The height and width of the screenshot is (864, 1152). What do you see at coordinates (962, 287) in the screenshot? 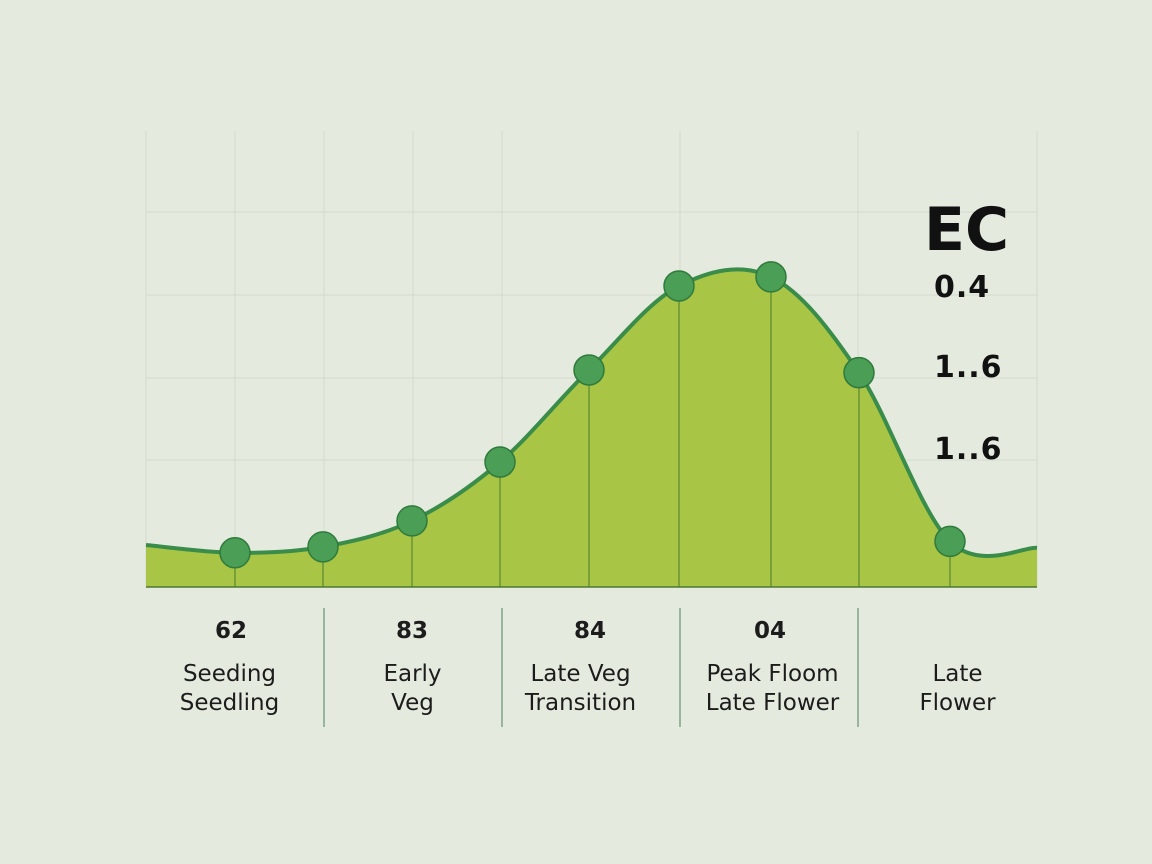
I see `y-tick-label: 0.4` at bounding box center [962, 287].